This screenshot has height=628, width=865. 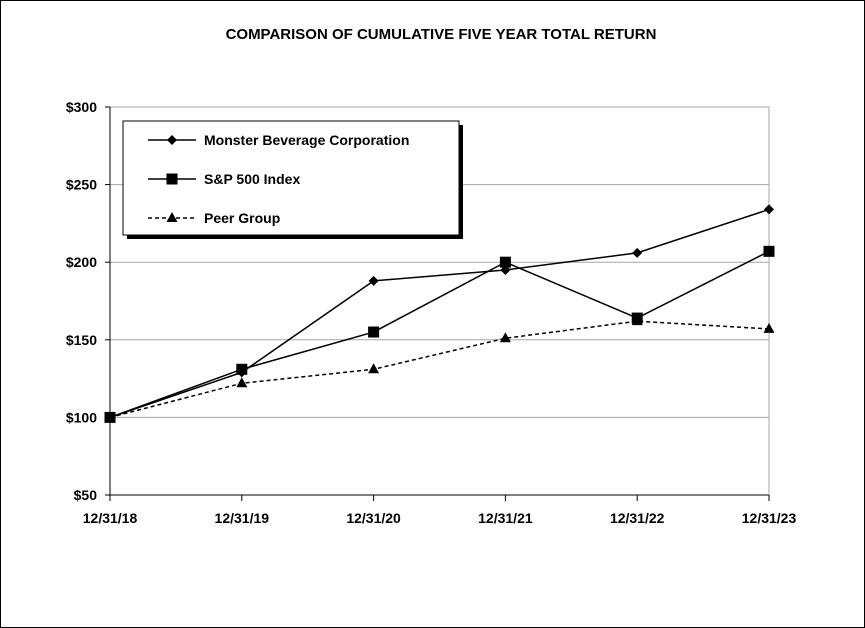 What do you see at coordinates (81, 417) in the screenshot?
I see `y-tick-label: $100` at bounding box center [81, 417].